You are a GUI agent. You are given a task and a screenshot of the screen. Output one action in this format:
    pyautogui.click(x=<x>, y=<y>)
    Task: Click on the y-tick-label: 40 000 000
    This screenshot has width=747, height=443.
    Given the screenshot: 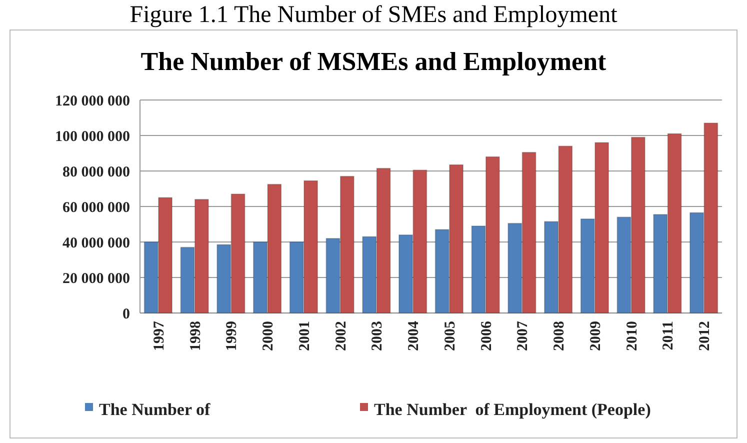 What is the action you would take?
    pyautogui.click(x=96, y=243)
    